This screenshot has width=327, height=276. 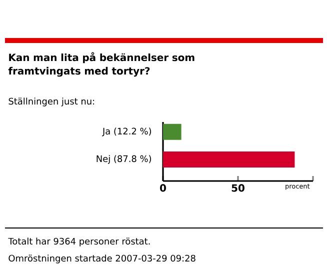 I want to click on chart-title: Kan man lita på bekännelser som framtvingats med tortyr?, so click(x=101, y=64).